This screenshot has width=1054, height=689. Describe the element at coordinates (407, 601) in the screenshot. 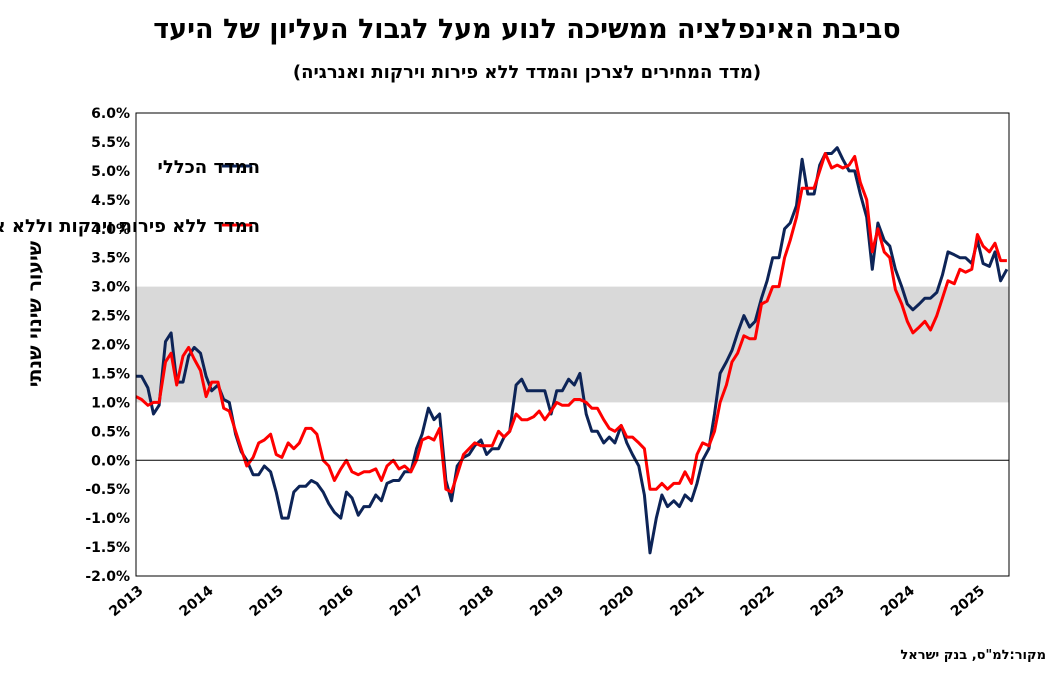

I see `x-tick-label: 2017` at that location.